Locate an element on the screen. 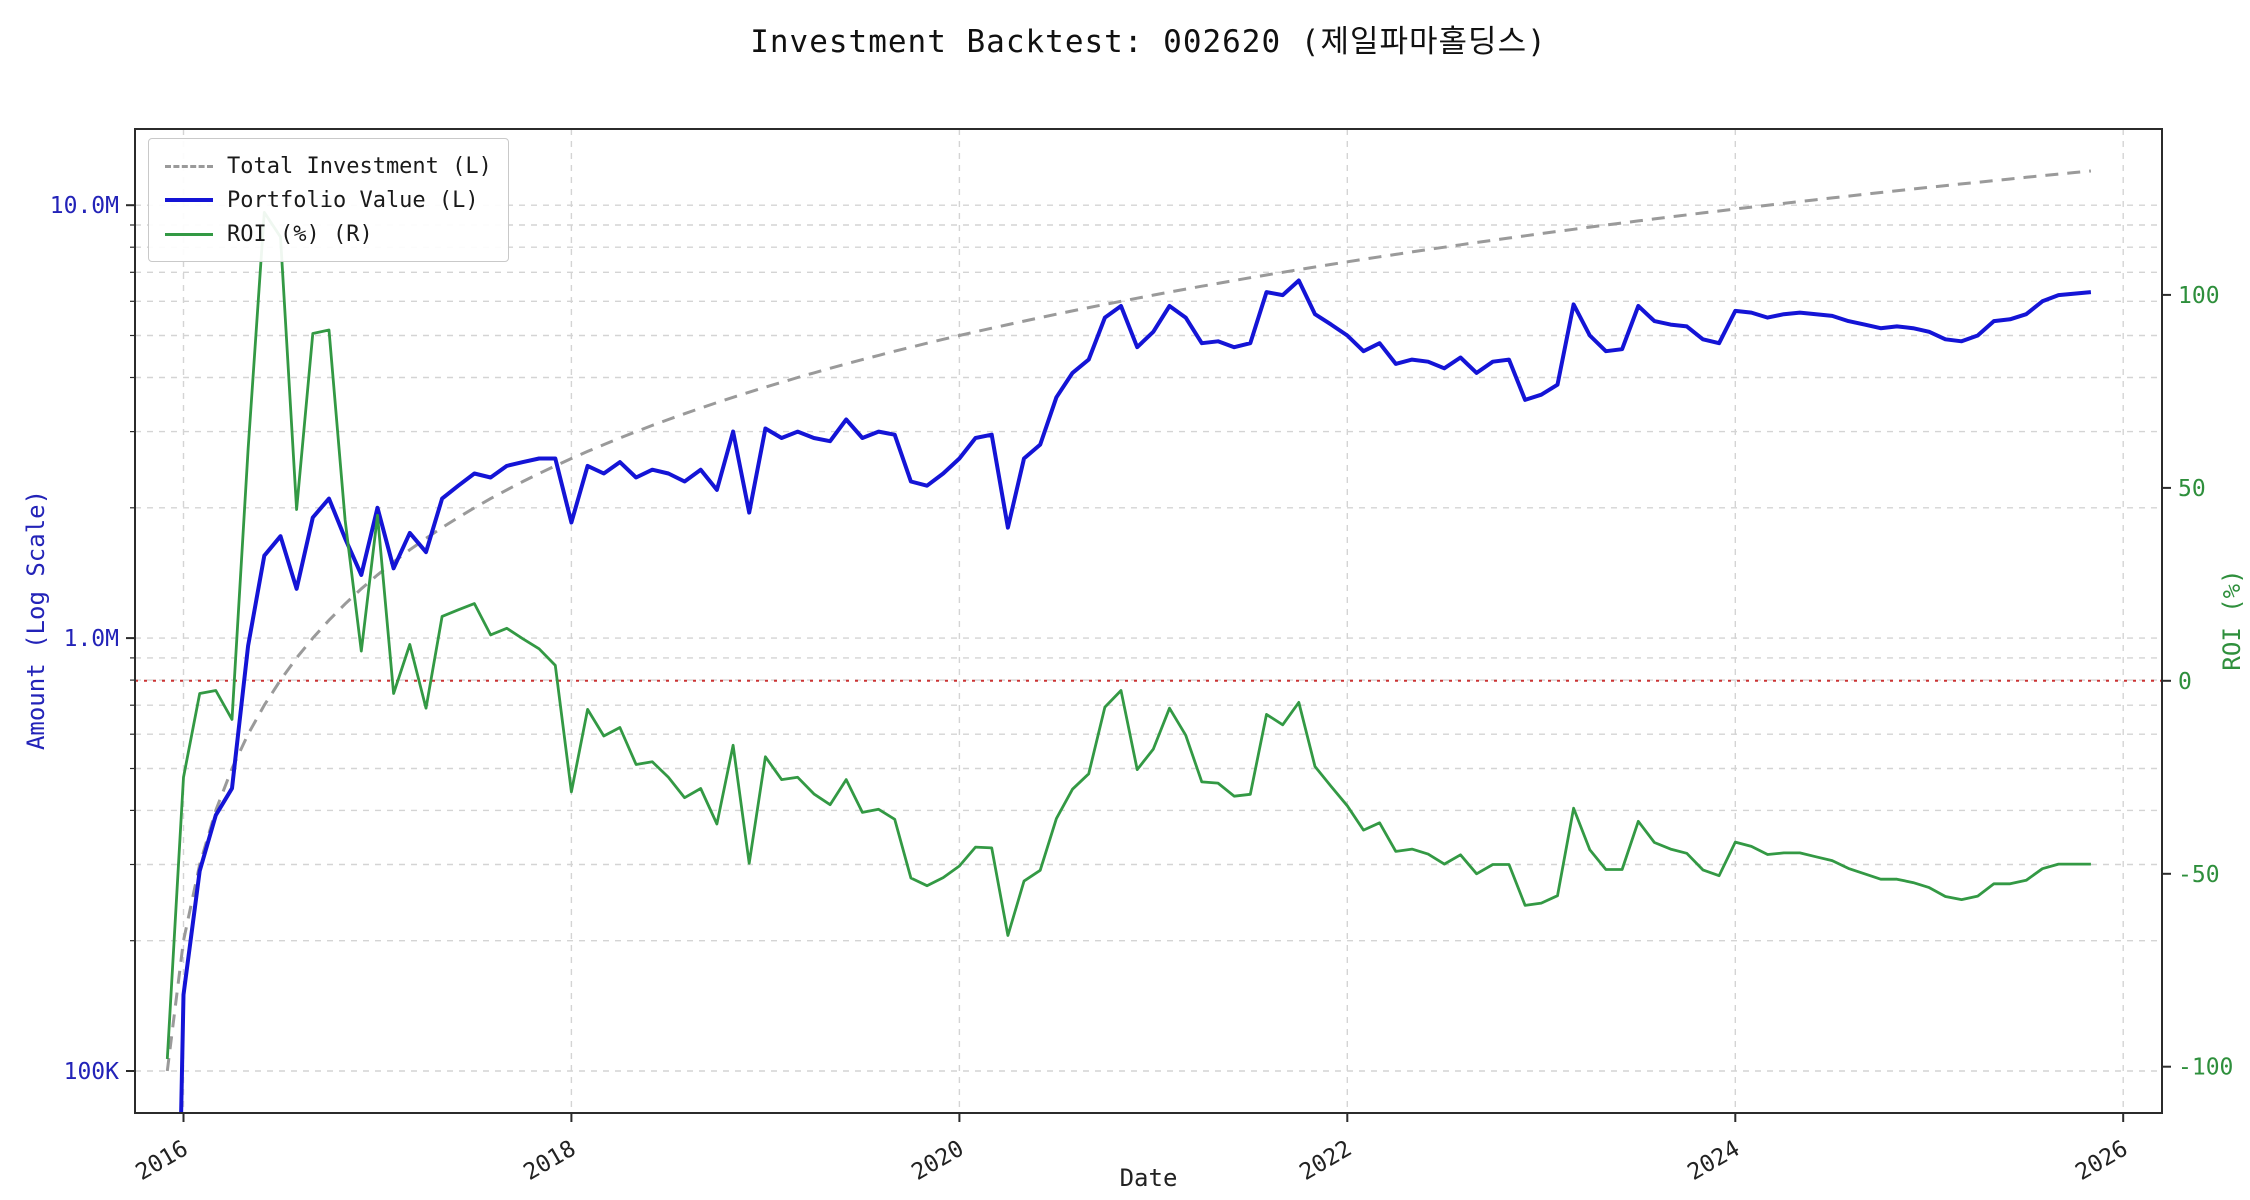  legend-label-roi: ROI (%) (R) is located at coordinates (300, 234).